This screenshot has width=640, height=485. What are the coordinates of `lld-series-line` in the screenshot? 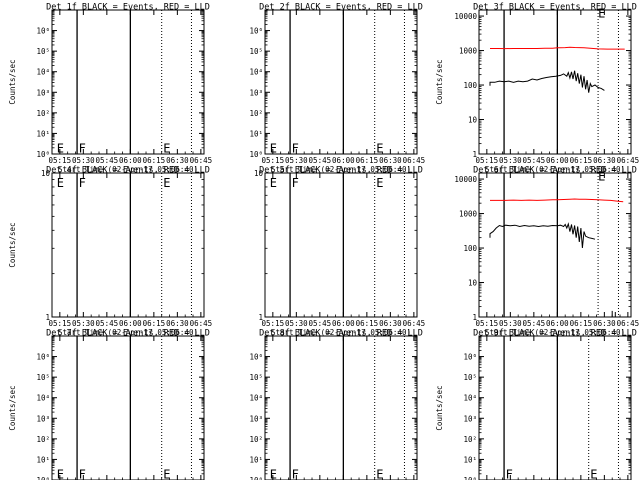 It's located at (557, 48).